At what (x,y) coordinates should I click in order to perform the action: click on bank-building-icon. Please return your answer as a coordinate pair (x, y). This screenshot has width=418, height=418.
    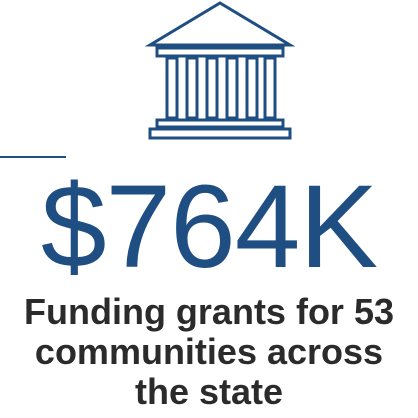
    Looking at the image, I should click on (220, 71).